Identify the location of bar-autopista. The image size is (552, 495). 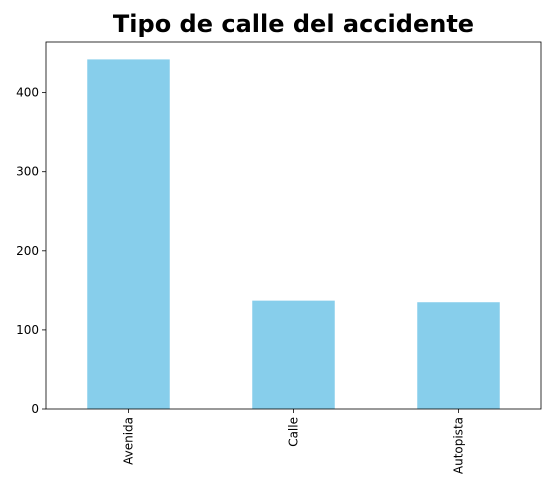
(458, 355).